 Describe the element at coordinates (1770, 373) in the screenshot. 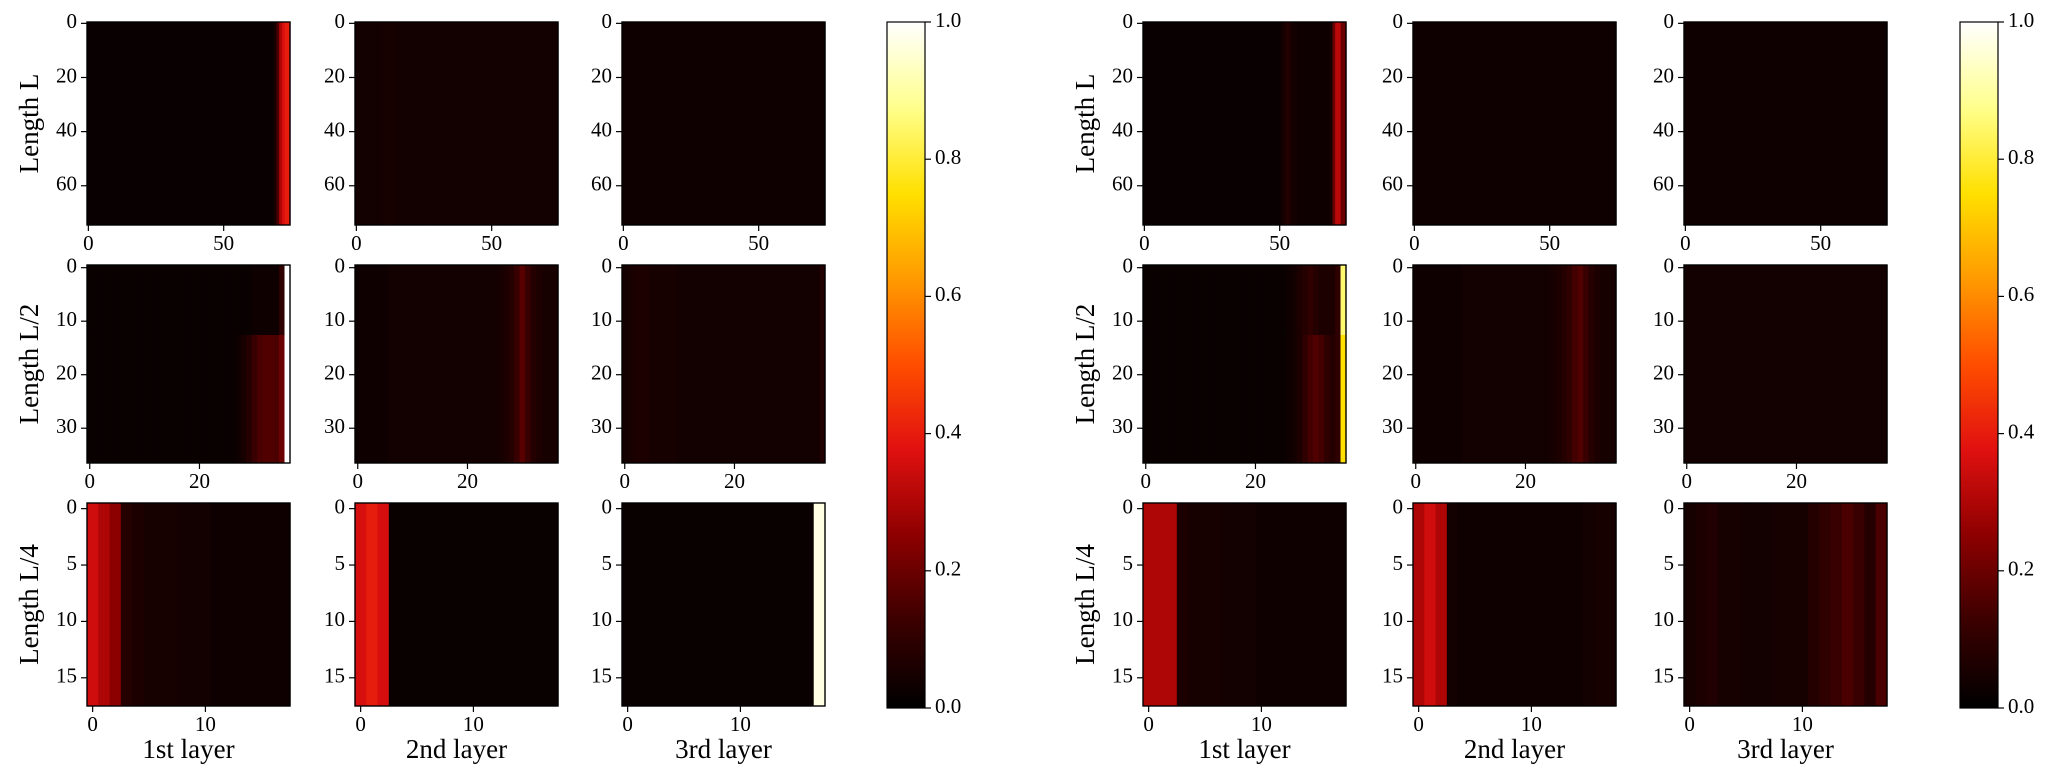

I see `heatmap-cell: 0 10 20 30 0 20` at that location.